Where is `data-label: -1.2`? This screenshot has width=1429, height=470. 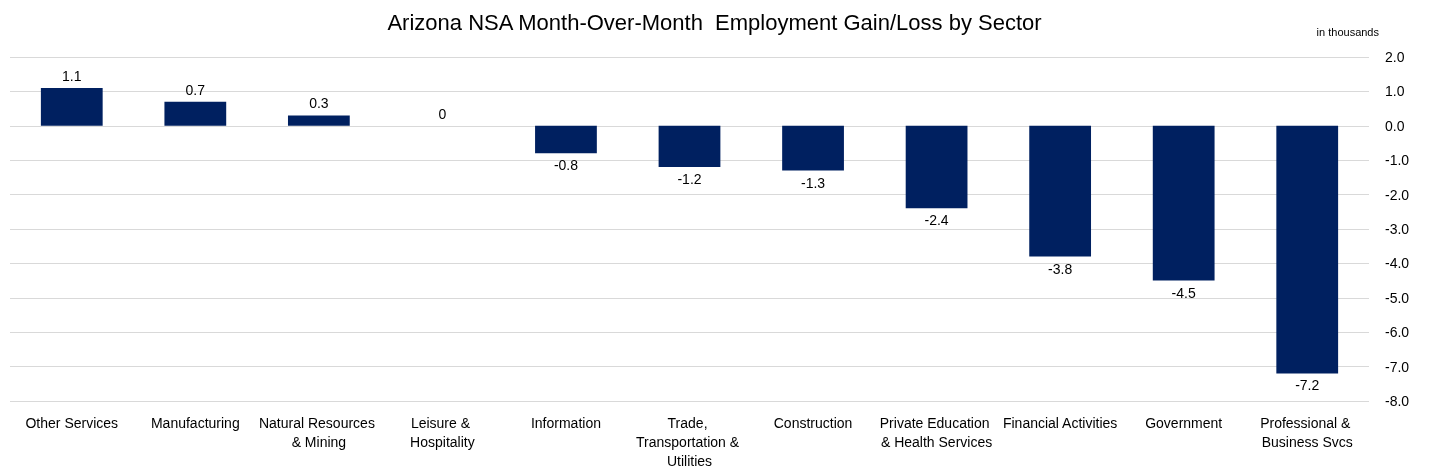 data-label: -1.2 is located at coordinates (689, 179).